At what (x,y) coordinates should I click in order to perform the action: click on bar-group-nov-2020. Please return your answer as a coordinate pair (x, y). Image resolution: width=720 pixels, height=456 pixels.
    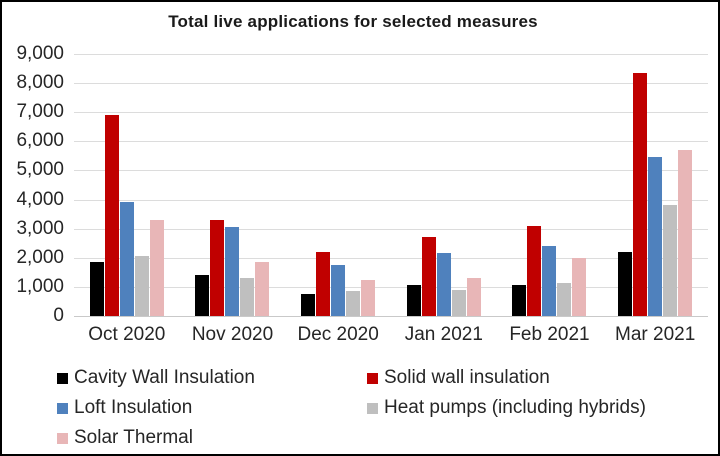
    Looking at the image, I should click on (233, 185).